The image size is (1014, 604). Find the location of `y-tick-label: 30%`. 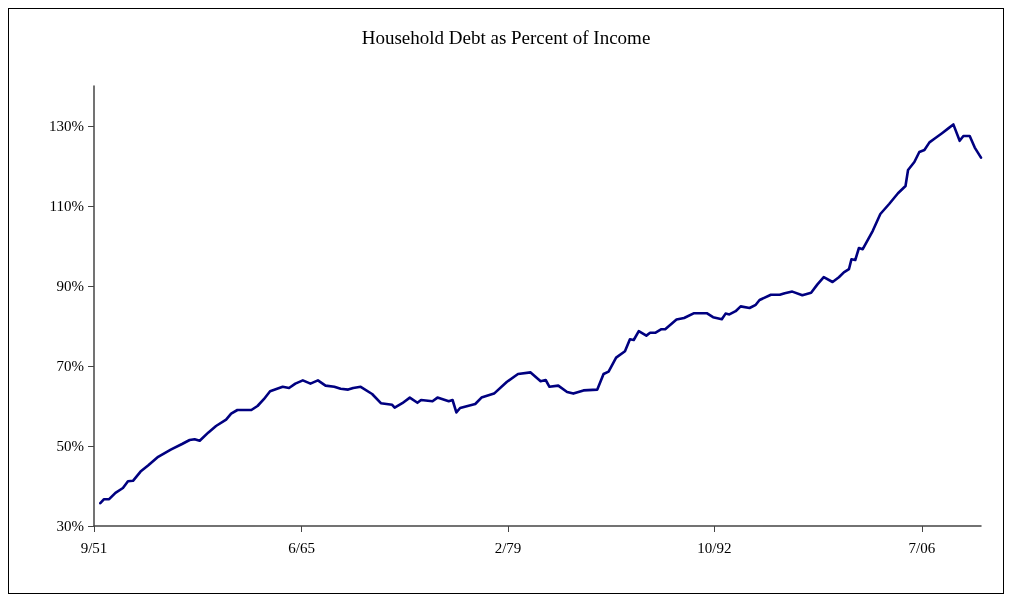

y-tick-label: 30% is located at coordinates (70, 526).